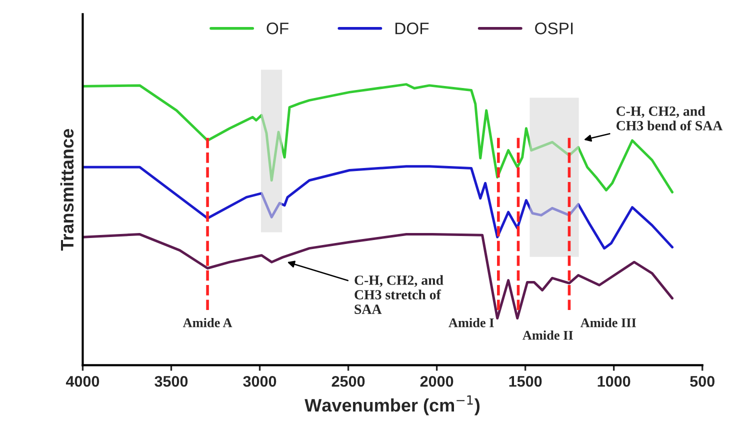 This screenshot has height=441, width=752. Describe the element at coordinates (702, 381) in the screenshot. I see `x-tick-label: 500` at that location.